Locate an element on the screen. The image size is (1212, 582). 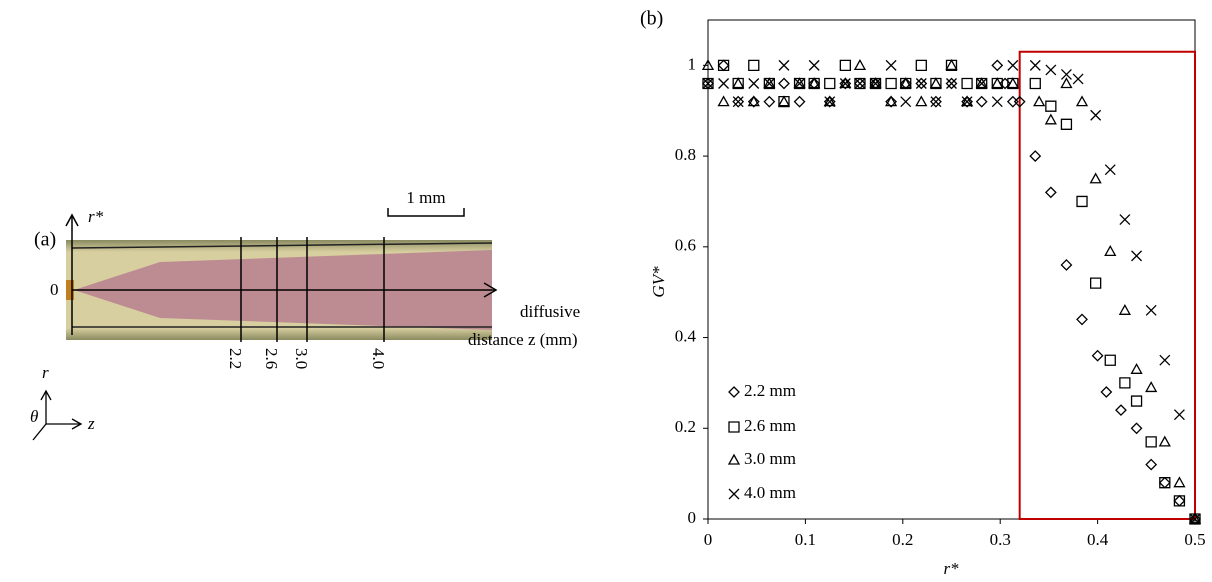
position-label: 2.2 is located at coordinates (235, 358).